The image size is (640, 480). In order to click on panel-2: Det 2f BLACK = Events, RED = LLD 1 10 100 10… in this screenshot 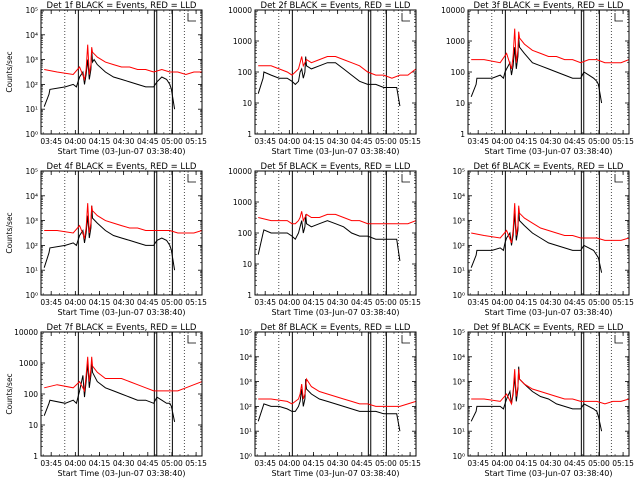, I will do `click(324, 78)`.